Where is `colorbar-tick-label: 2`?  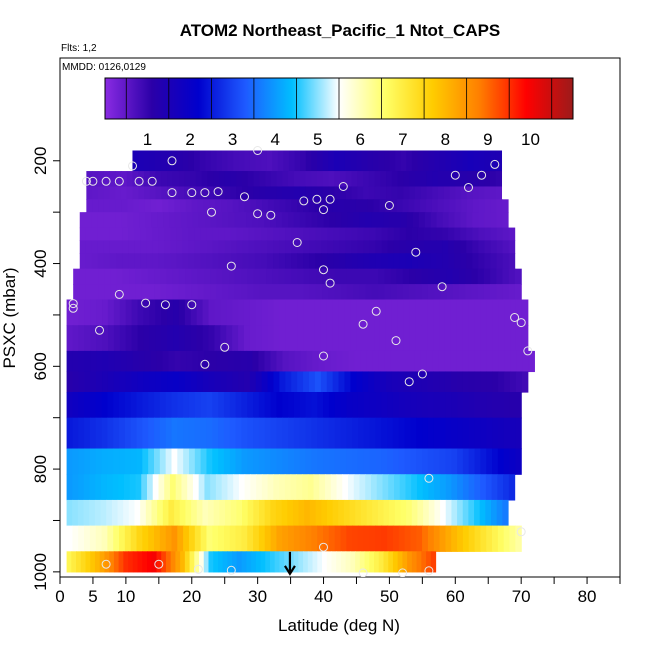 colorbar-tick-label: 2 is located at coordinates (189, 139).